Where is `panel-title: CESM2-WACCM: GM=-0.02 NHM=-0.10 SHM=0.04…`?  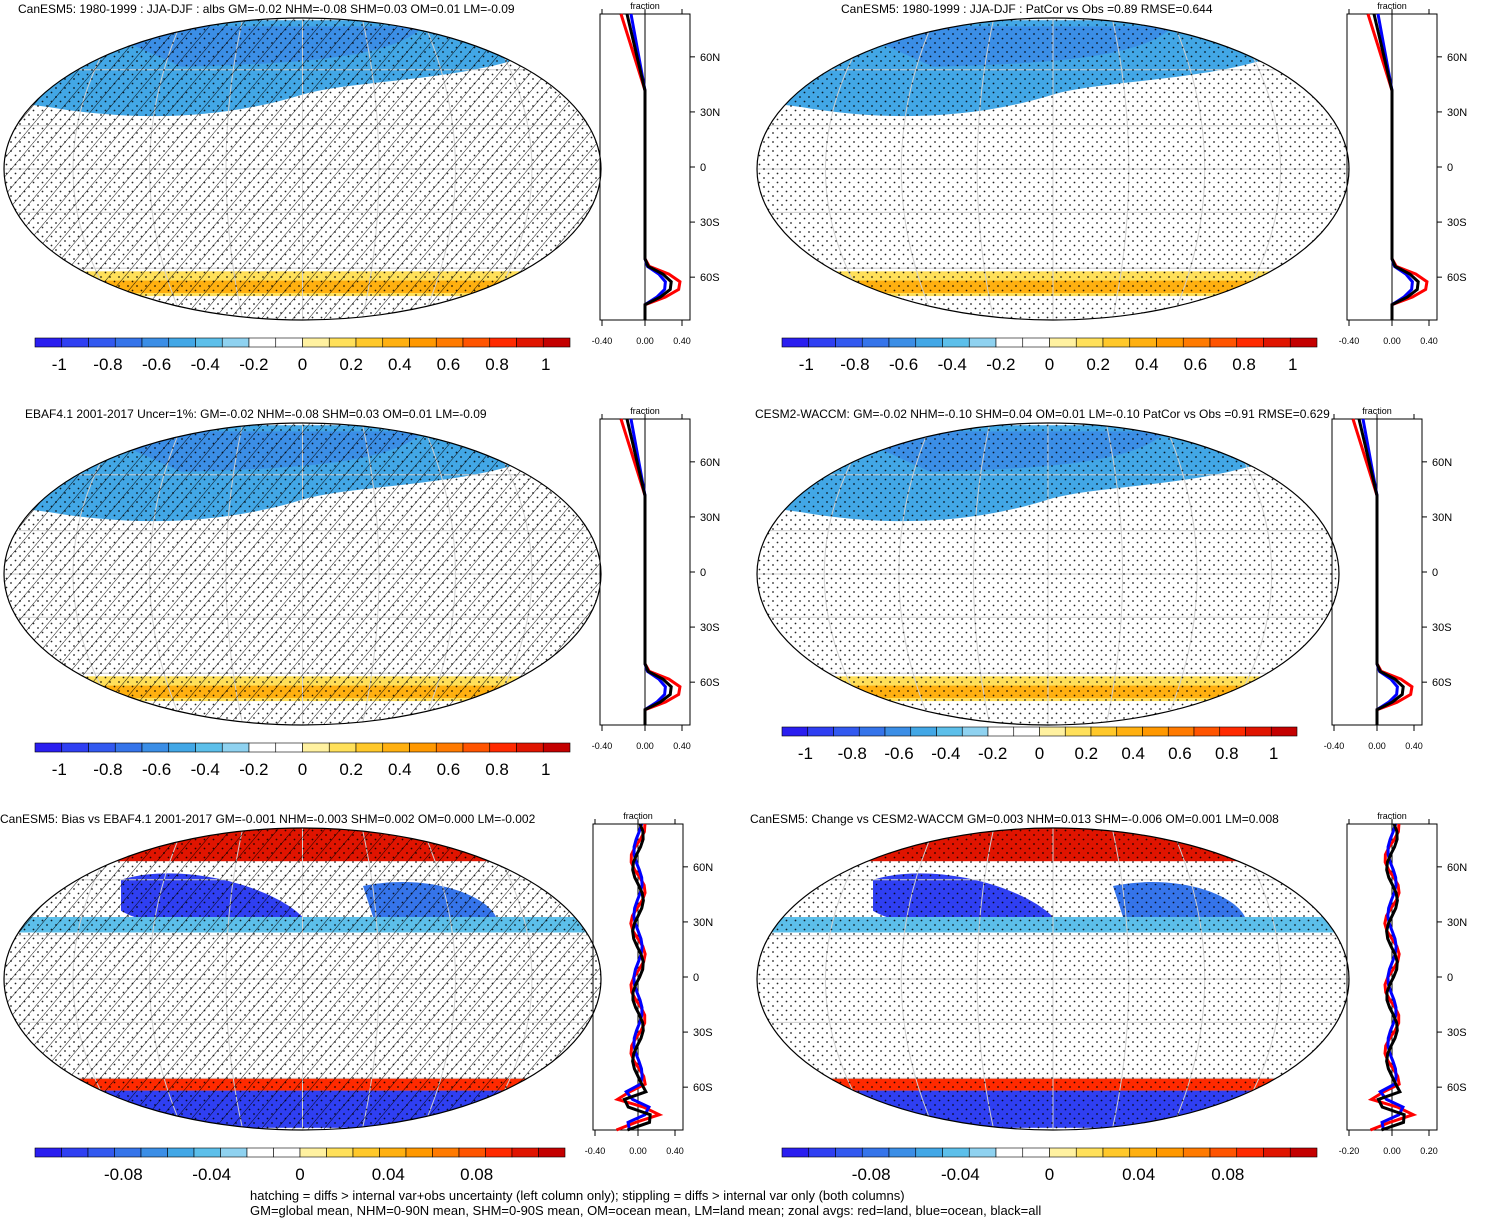 panel-title: CESM2-WACCM: GM=-0.02 NHM=-0.10 SHM=0.04… is located at coordinates (1042, 414).